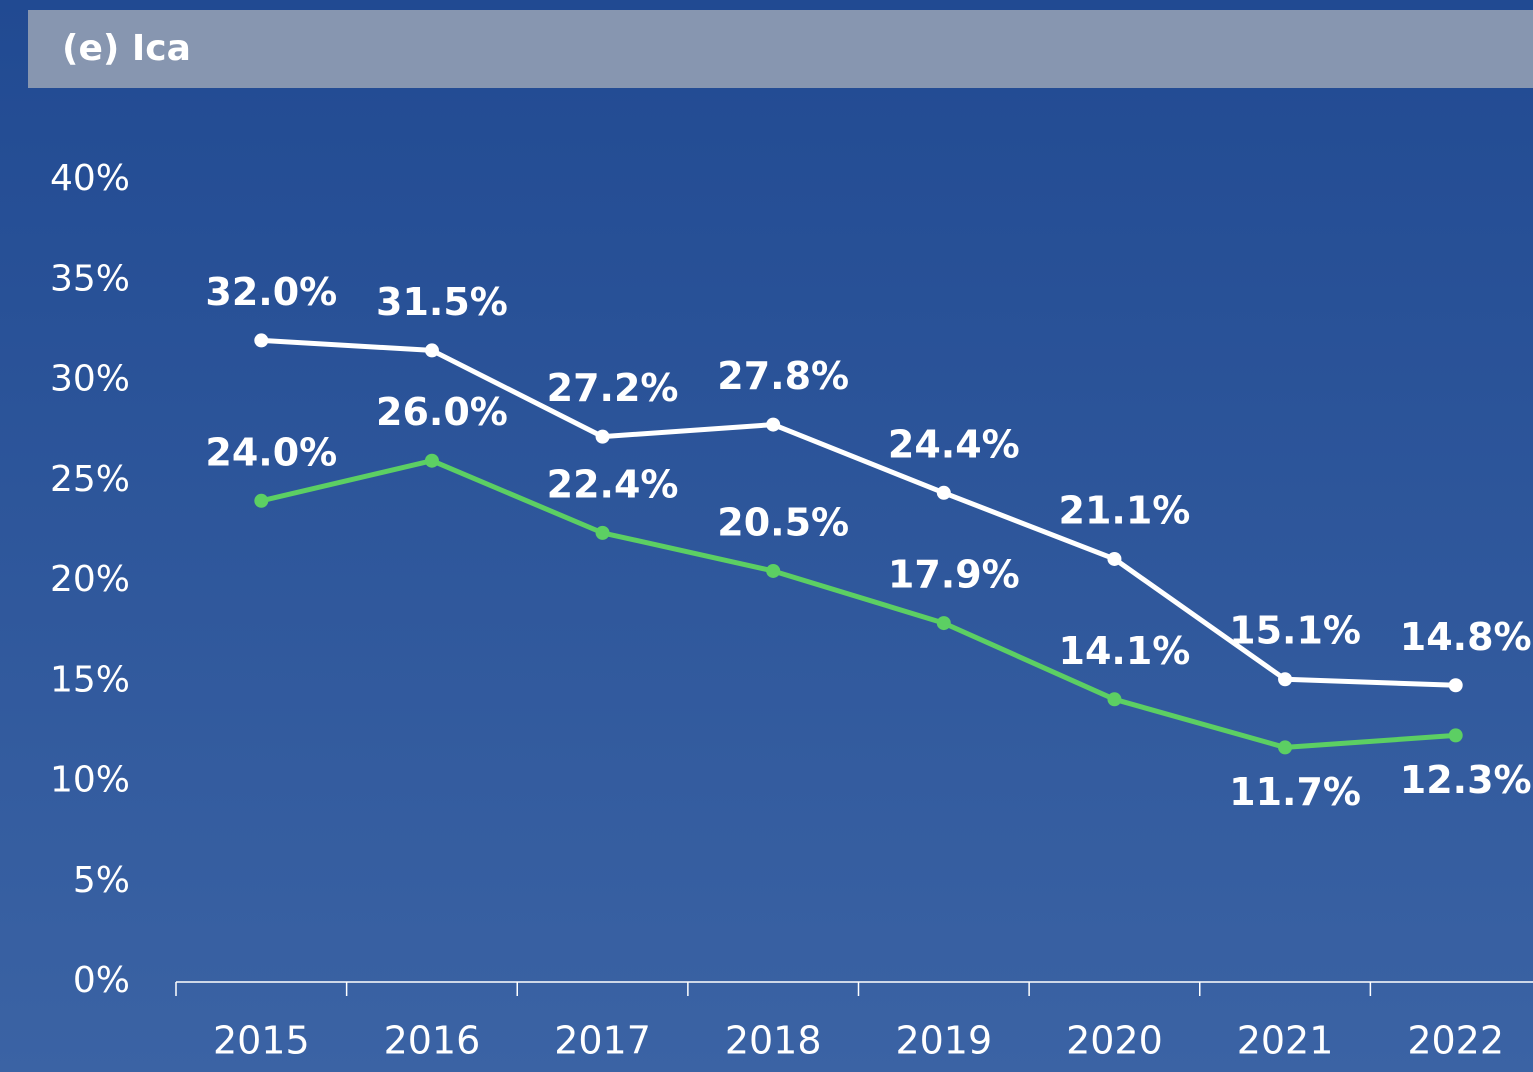 The height and width of the screenshot is (1072, 1533). What do you see at coordinates (442, 412) in the screenshot?
I see `data-label: 26.0%` at bounding box center [442, 412].